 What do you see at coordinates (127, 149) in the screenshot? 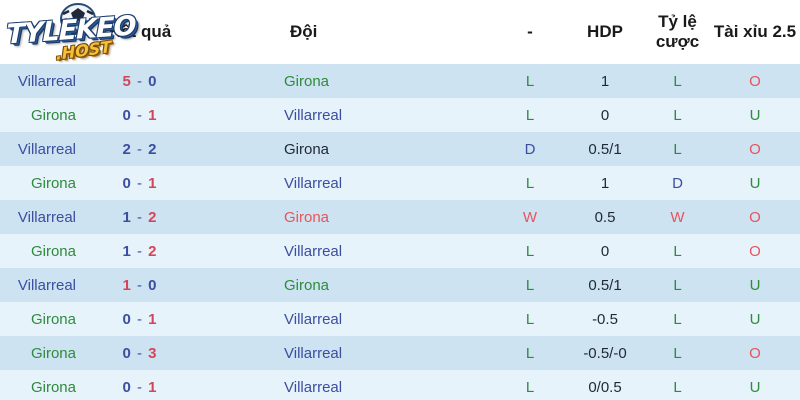
I see `home-score: 2` at bounding box center [127, 149].